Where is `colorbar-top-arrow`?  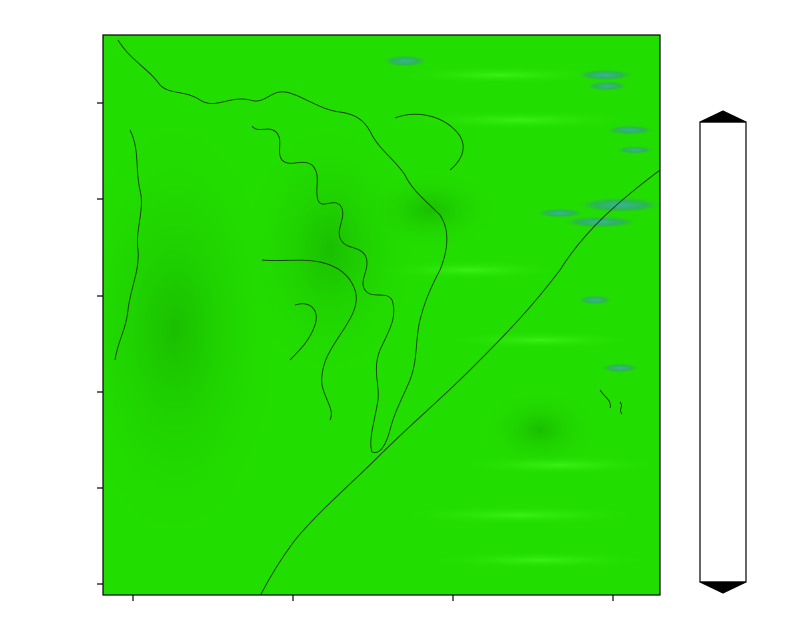 colorbar-top-arrow is located at coordinates (723, 116).